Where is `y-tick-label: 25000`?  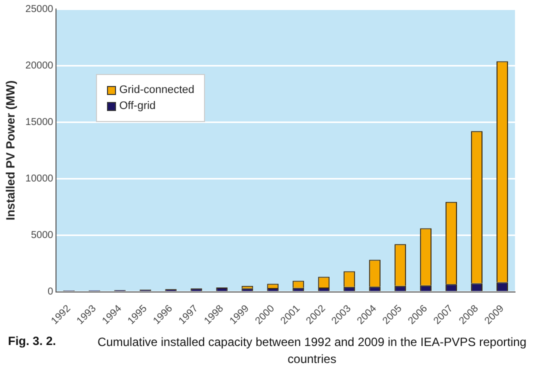 y-tick-label: 25000 is located at coordinates (39, 9).